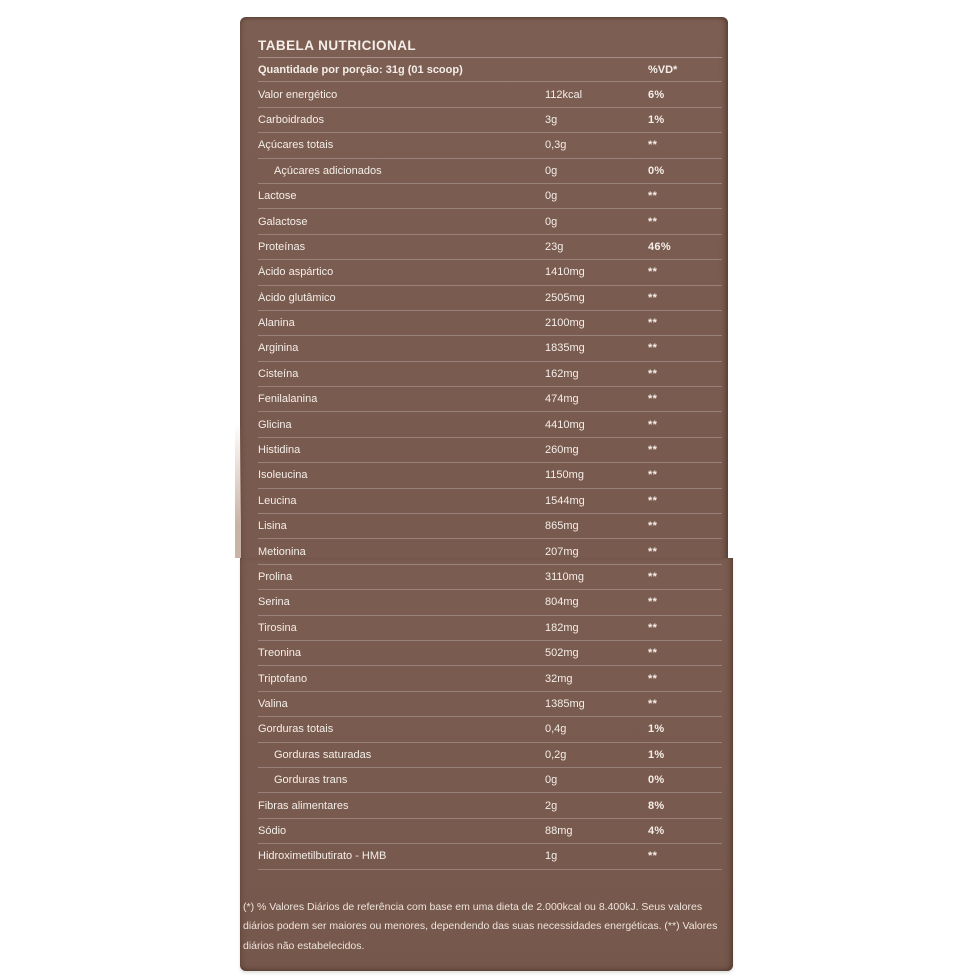 Image resolution: width=980 pixels, height=980 pixels. Describe the element at coordinates (551, 805) in the screenshot. I see `nutrient-amount: 2g` at that location.